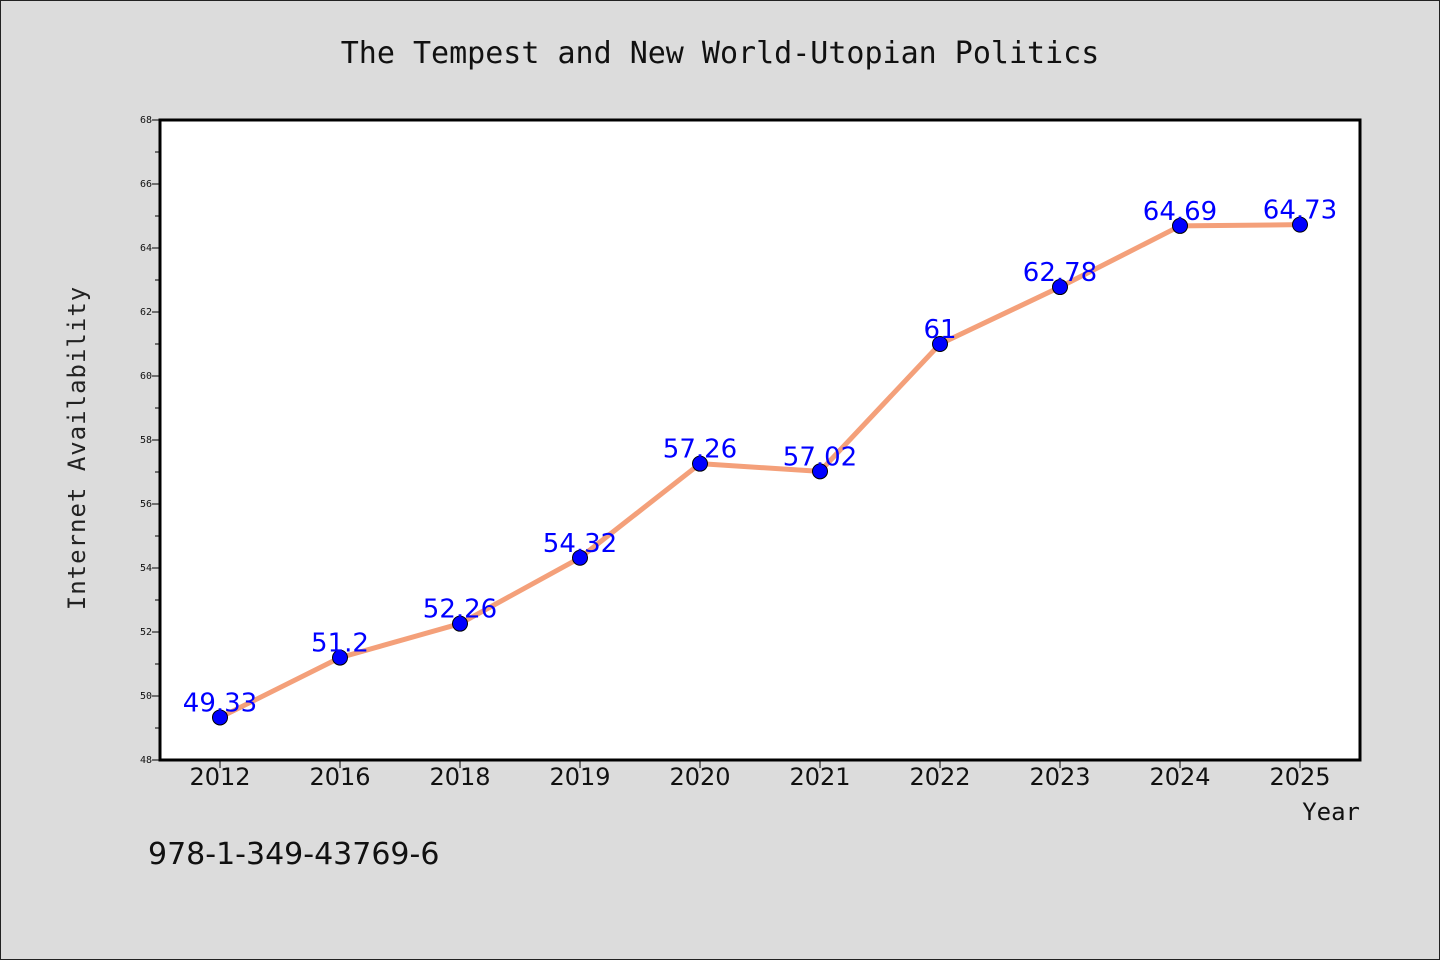 This screenshot has width=1440, height=960. I want to click on x-tick-label: 2021, so click(819, 777).